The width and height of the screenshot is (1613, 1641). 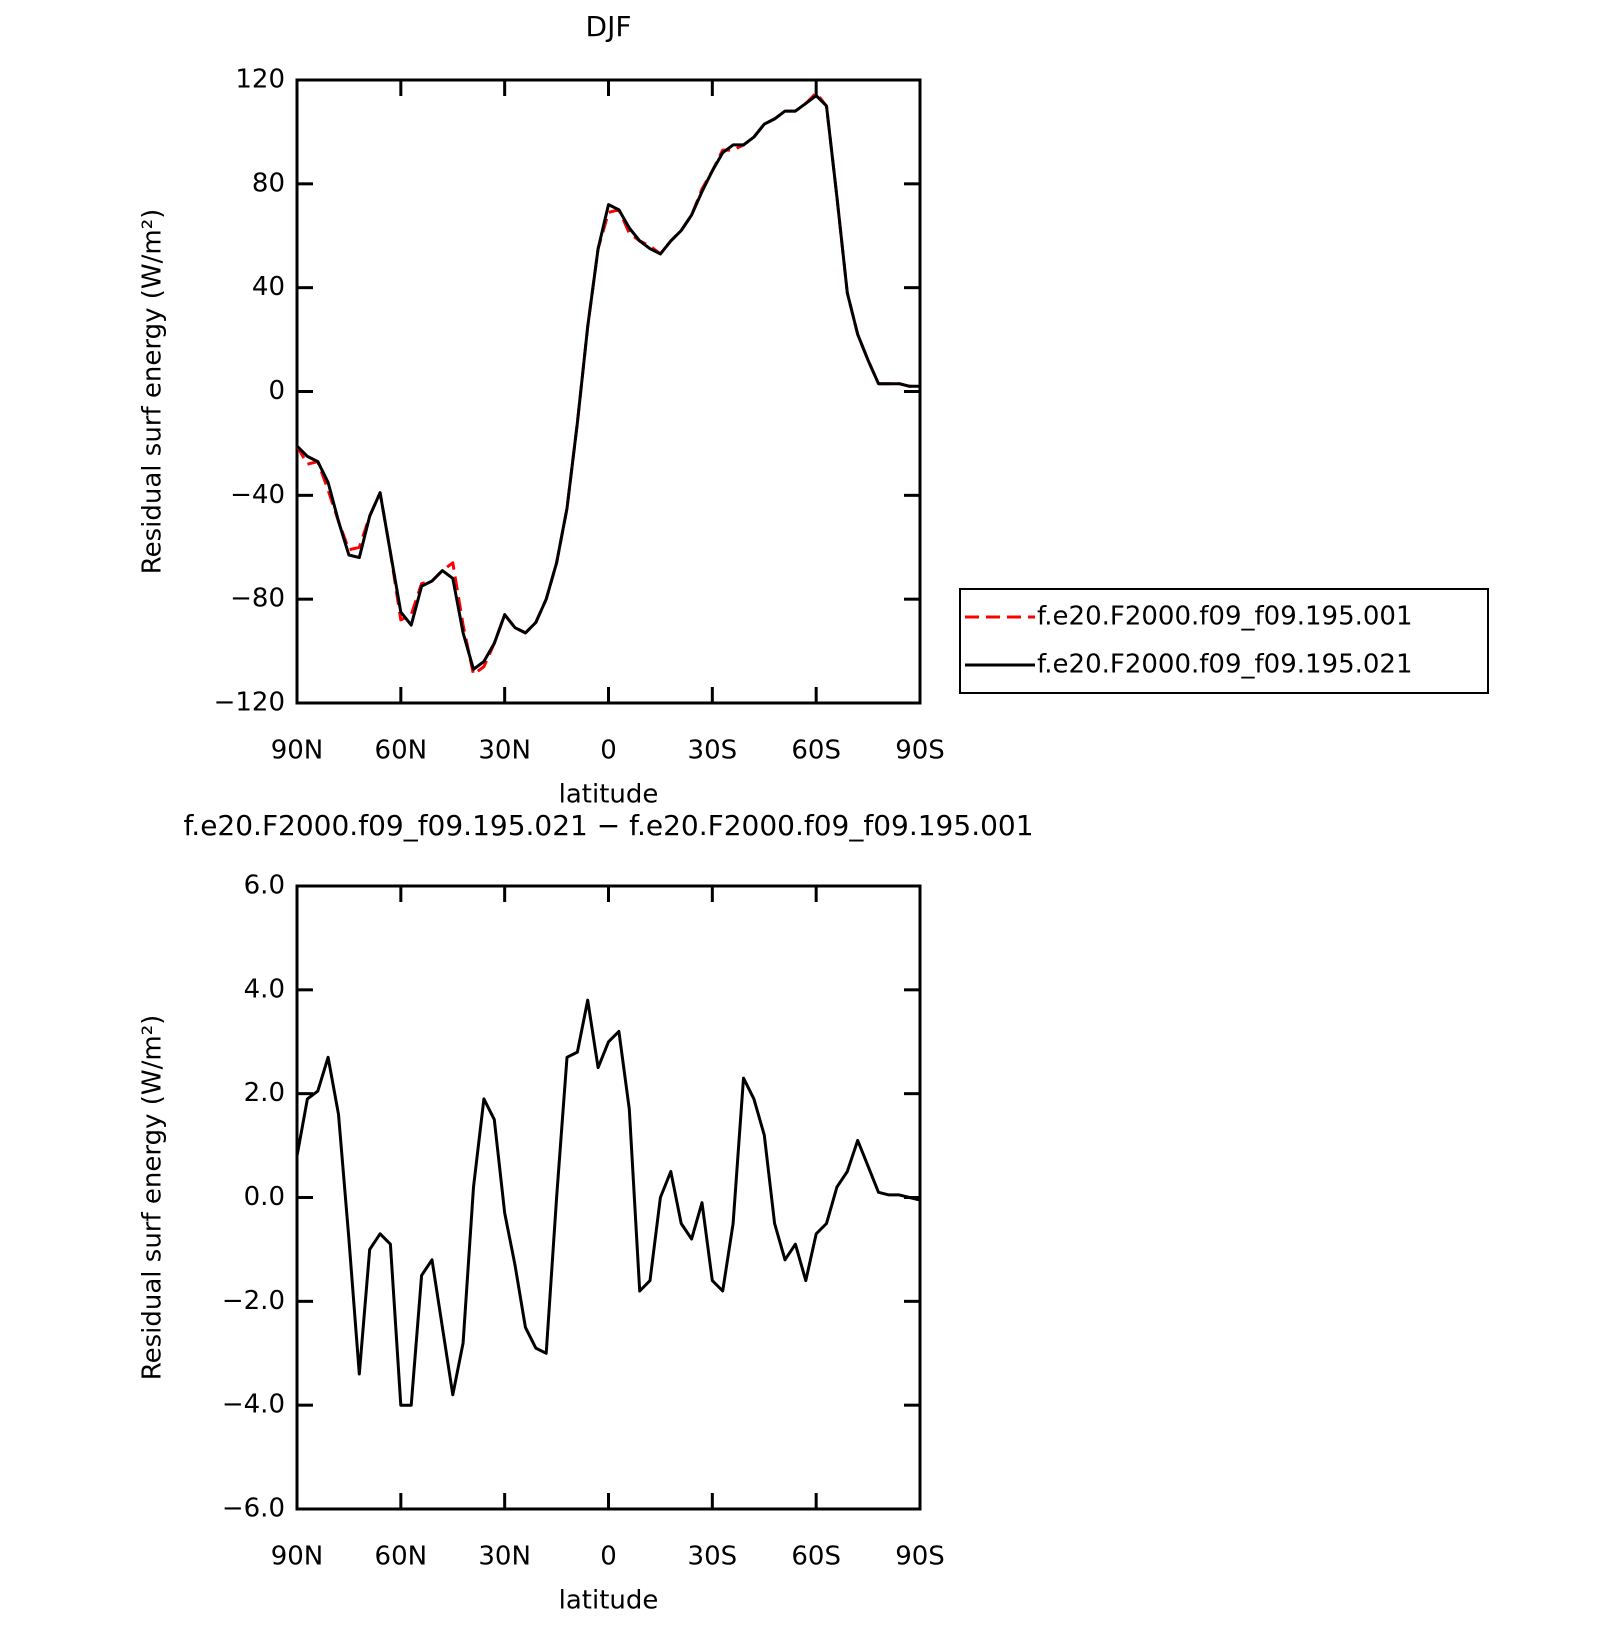 What do you see at coordinates (253, 1301) in the screenshot?
I see `y-tick-label: −2.0` at bounding box center [253, 1301].